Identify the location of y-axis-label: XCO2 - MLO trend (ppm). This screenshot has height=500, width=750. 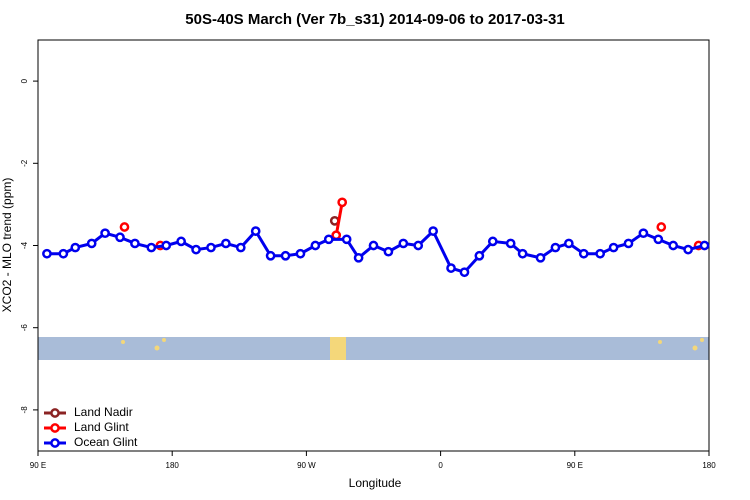
(7, 245).